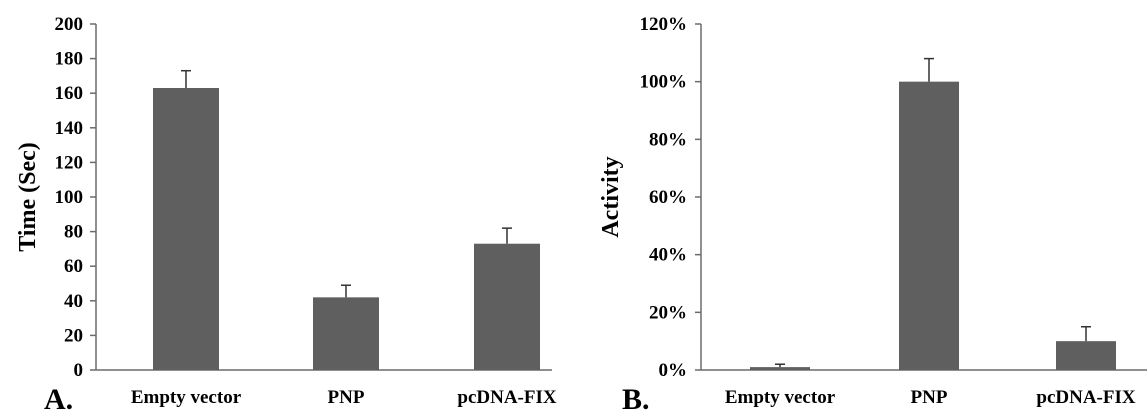 This screenshot has height=417, width=1147. What do you see at coordinates (636, 399) in the screenshot?
I see `panel-label: B.` at bounding box center [636, 399].